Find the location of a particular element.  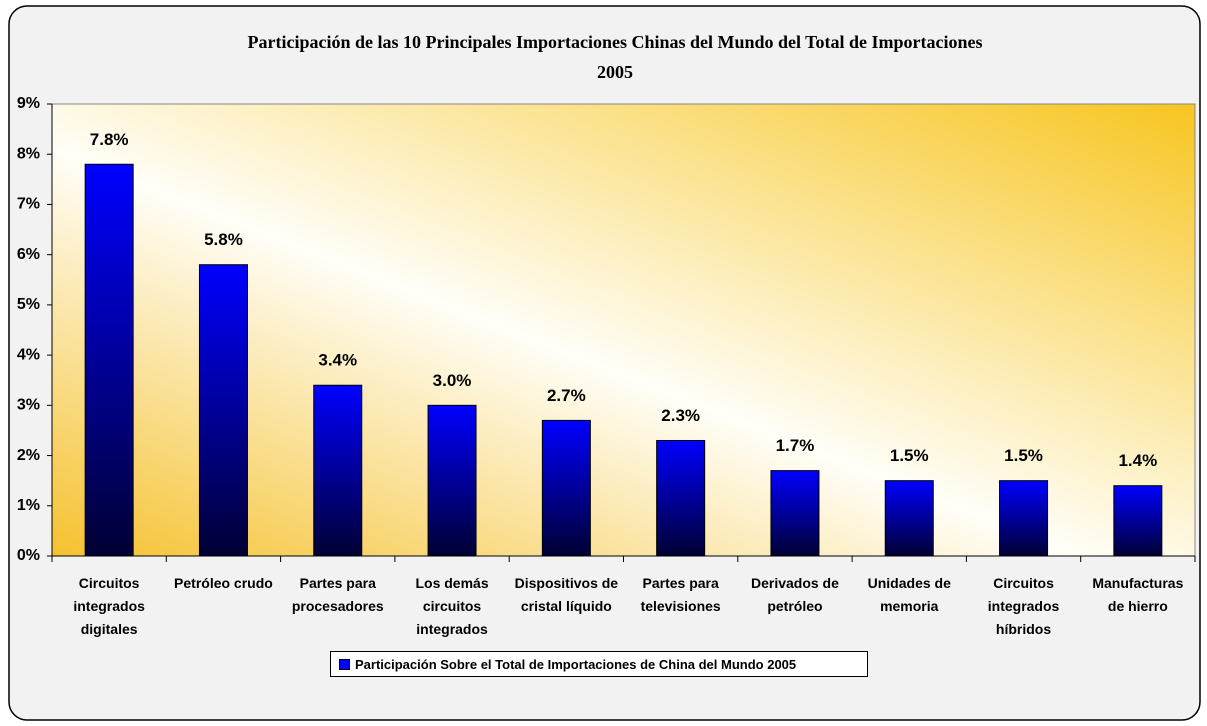

data-label: 3.4% is located at coordinates (337, 360).